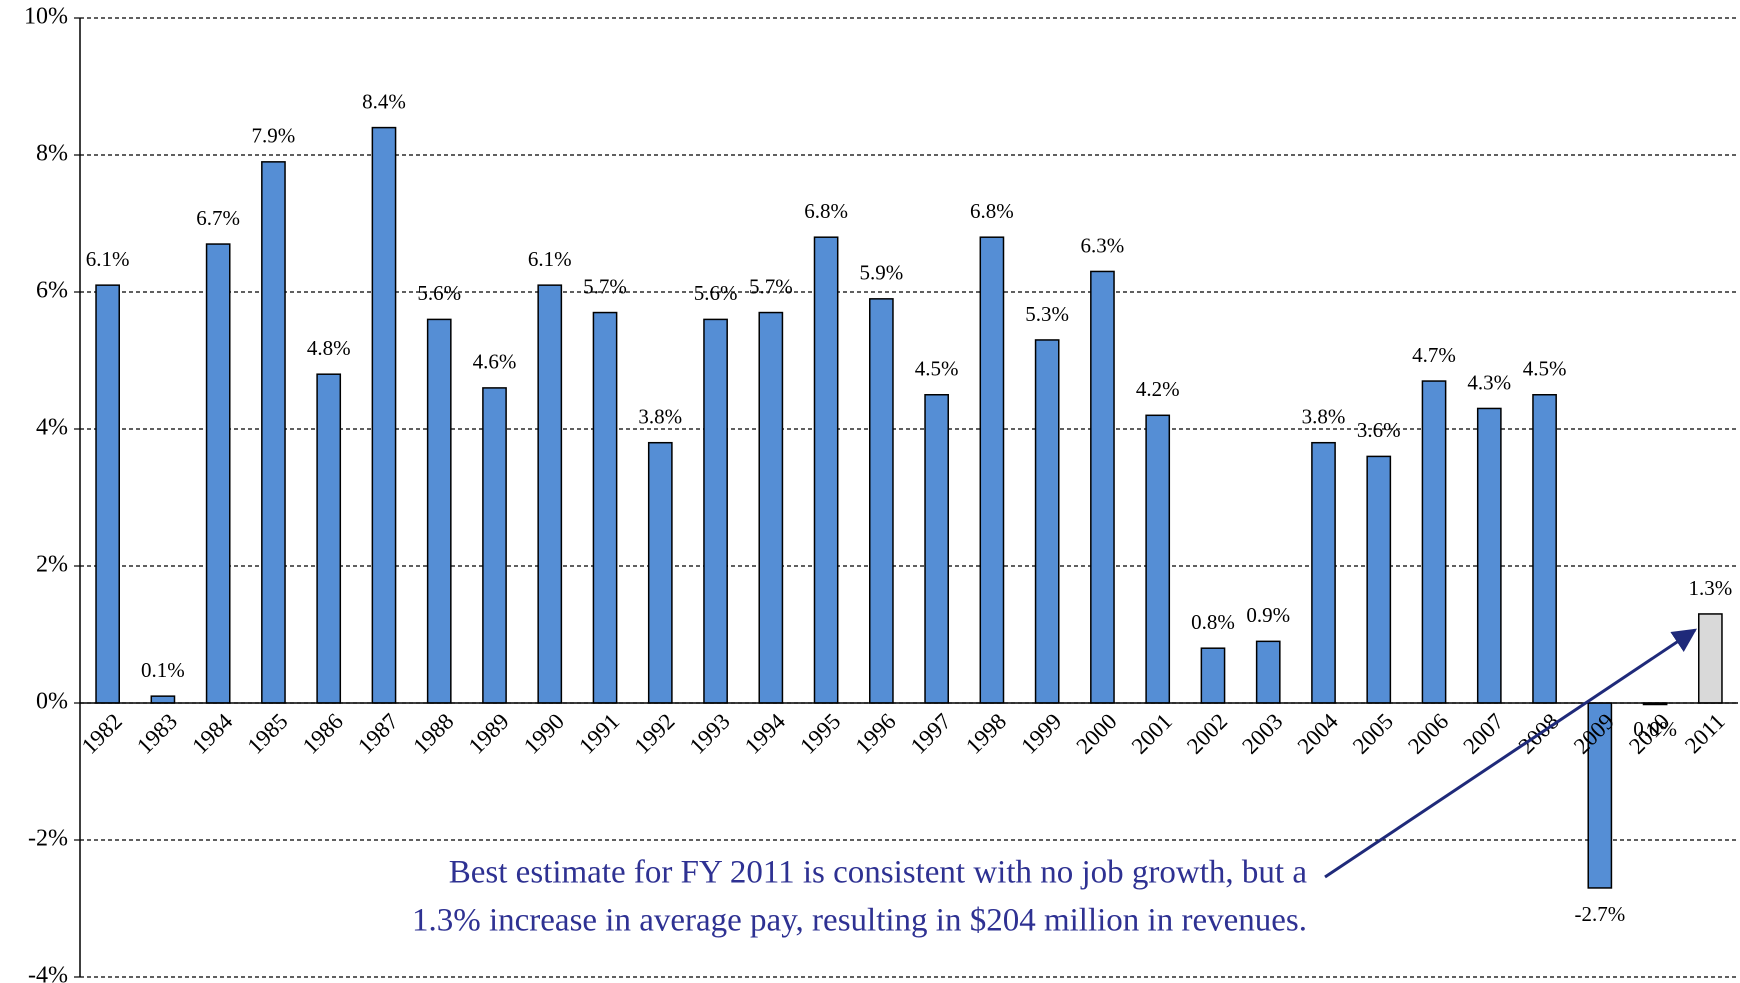  Describe the element at coordinates (1213, 622) in the screenshot. I see `data-label: 0.8%` at that location.